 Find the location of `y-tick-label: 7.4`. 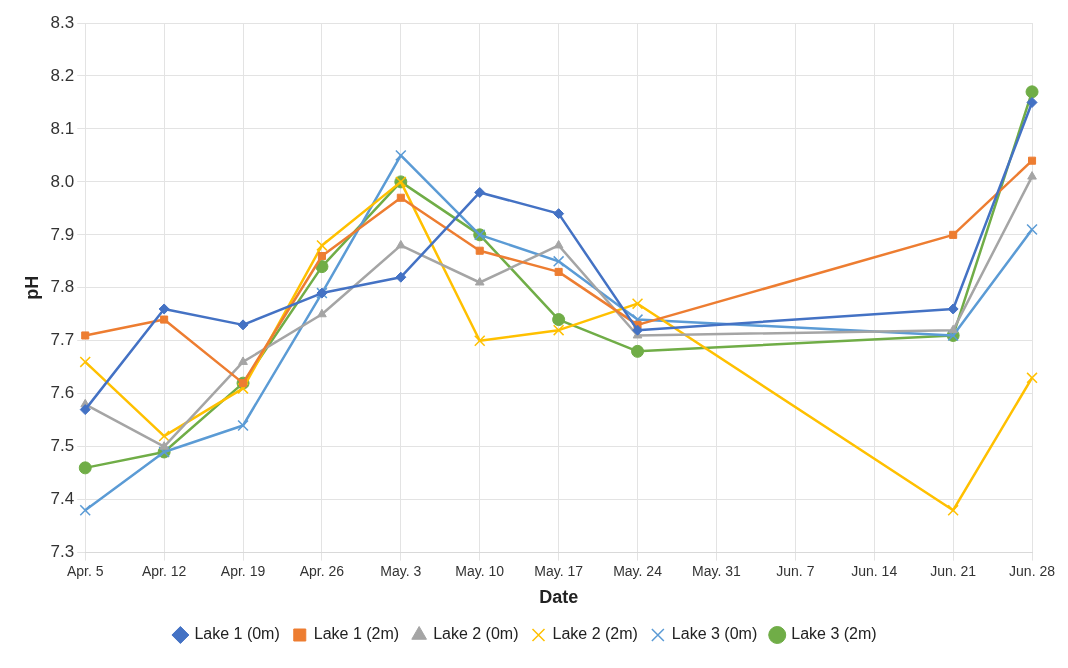

y-tick-label: 7.4 is located at coordinates (62, 499).